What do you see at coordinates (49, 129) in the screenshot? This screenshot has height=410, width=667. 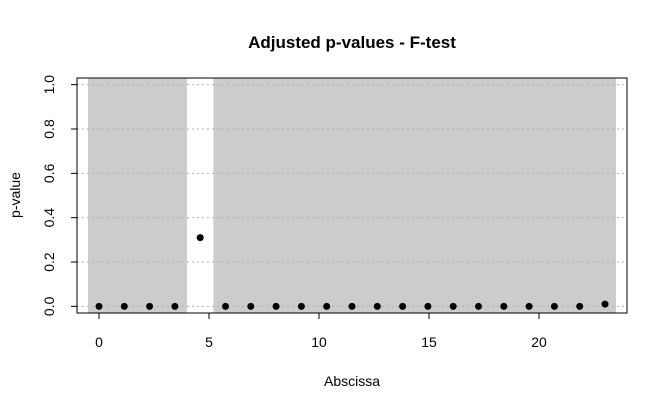 I see `y-tick-label-4: 0.8` at bounding box center [49, 129].